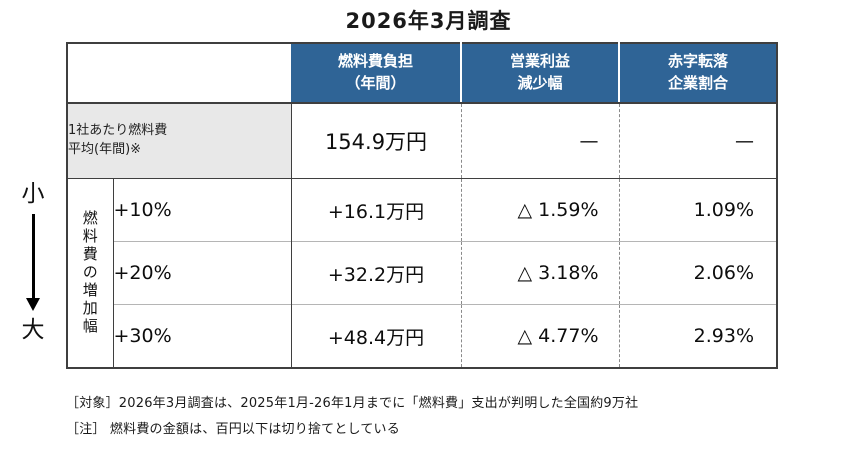 This screenshot has height=456, width=857. I want to click on table-header-row: 燃料費負担 （年間） 営業利益 減少幅 赤字転落 企業割合, so click(422, 73).